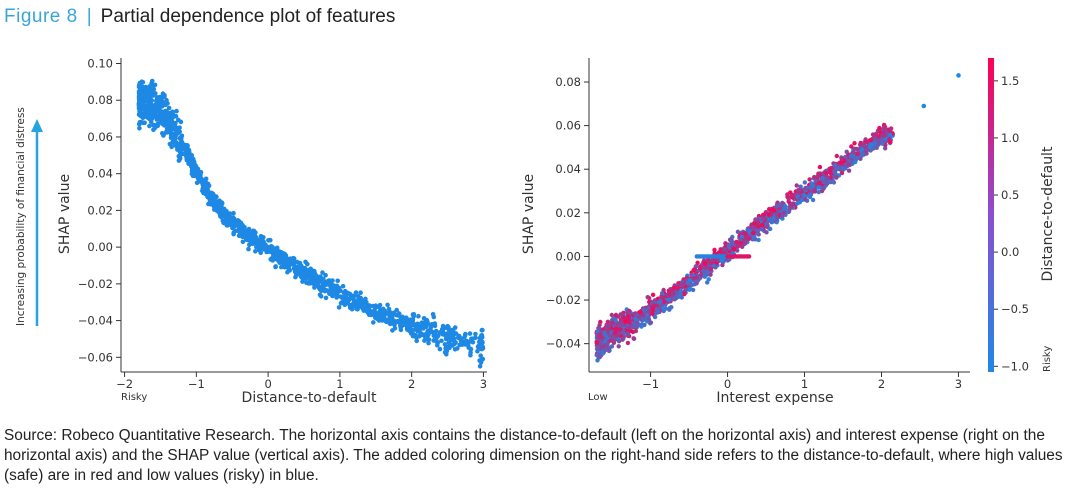  I want to click on left-corner-label: Risky, so click(134, 397).